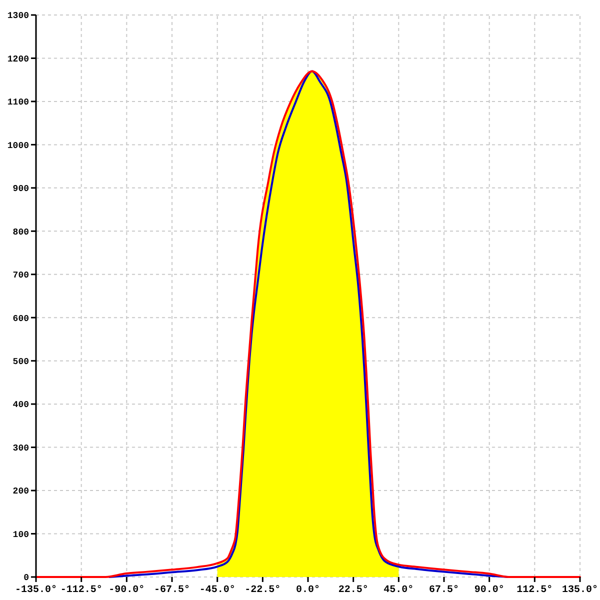  What do you see at coordinates (18, 103) in the screenshot?
I see `y-tick-label: 1100` at bounding box center [18, 103].